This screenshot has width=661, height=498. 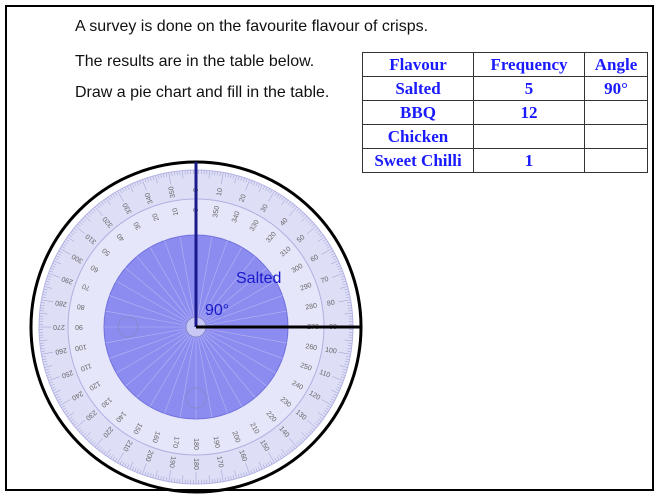 What do you see at coordinates (529, 160) in the screenshot?
I see `table-cell: 1` at bounding box center [529, 160].